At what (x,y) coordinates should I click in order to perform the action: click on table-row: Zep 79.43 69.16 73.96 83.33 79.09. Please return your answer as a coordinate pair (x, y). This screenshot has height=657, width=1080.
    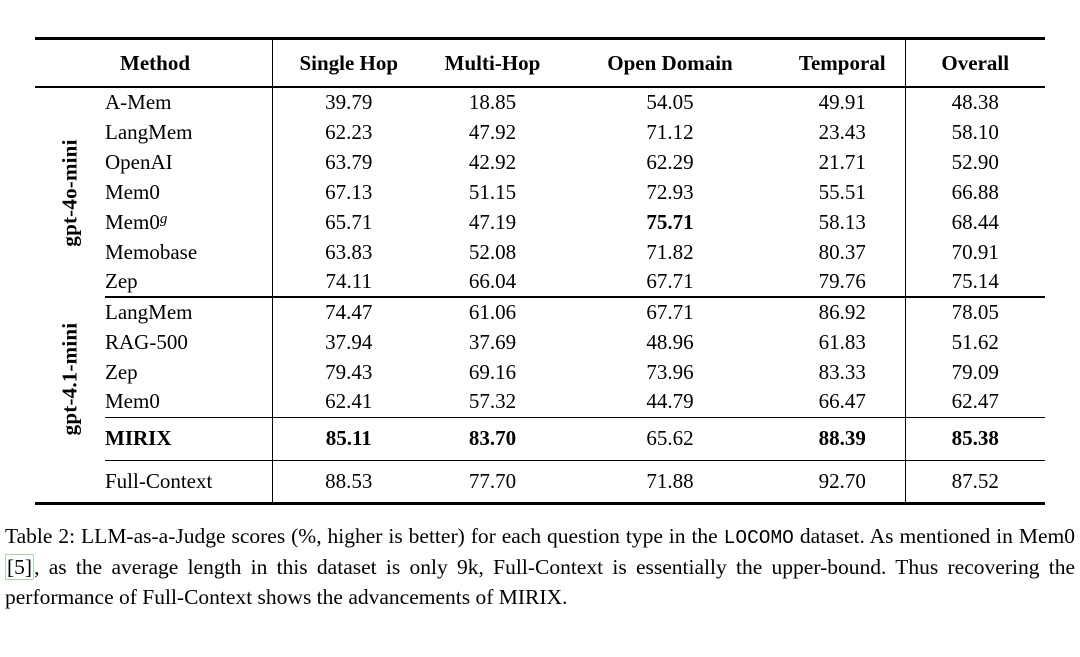
    Looking at the image, I should click on (540, 372).